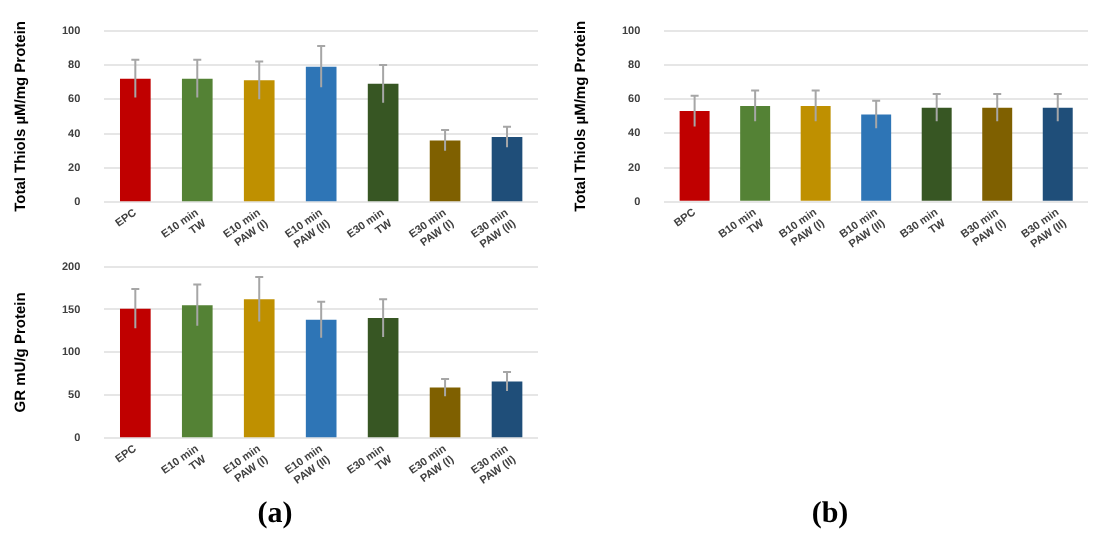 The height and width of the screenshot is (536, 1100). What do you see at coordinates (275, 515) in the screenshot?
I see `text: (a)` at bounding box center [275, 515].